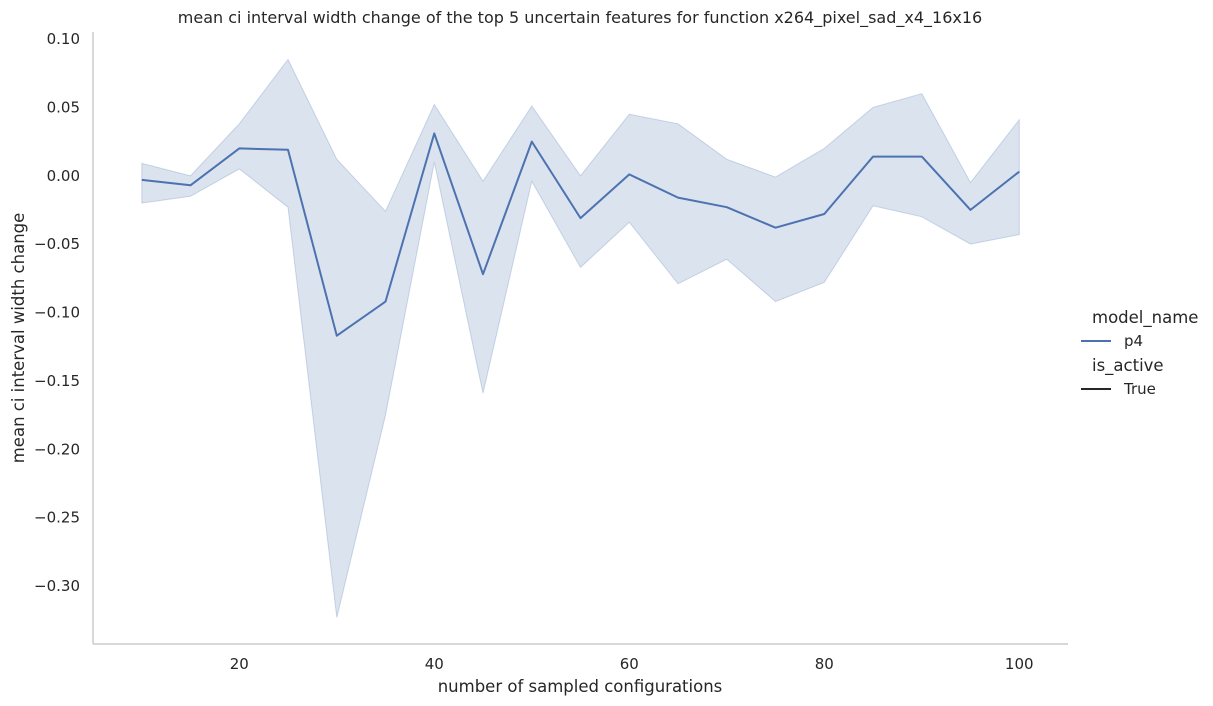  I want to click on y-tick-label: −0.25, so click(57, 518).